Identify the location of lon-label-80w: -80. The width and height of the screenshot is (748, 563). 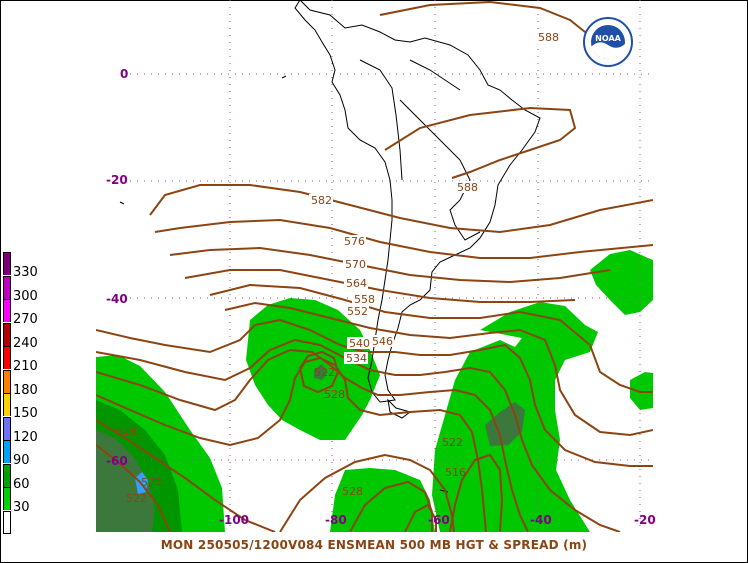
(336, 520).